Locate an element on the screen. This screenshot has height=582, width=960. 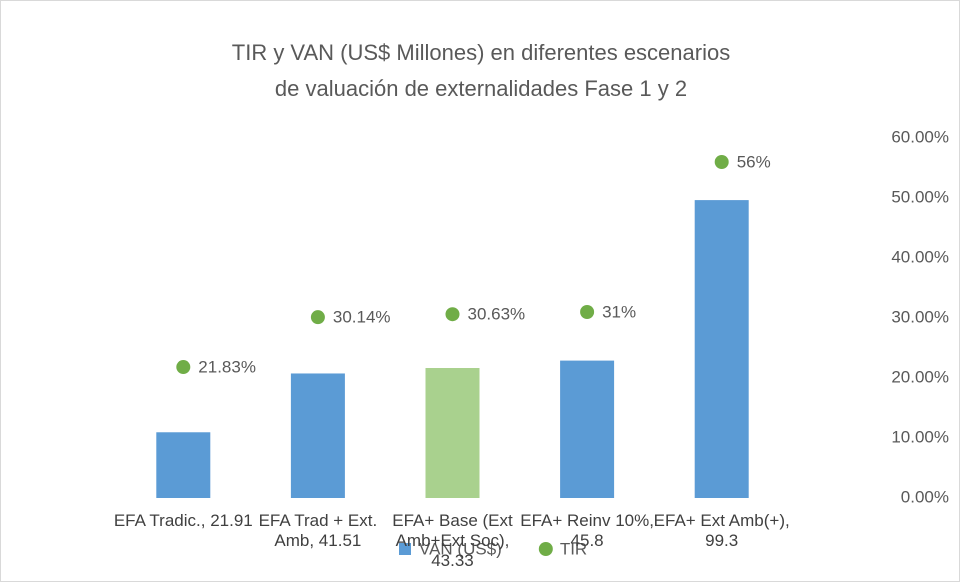
data-label: EFA+ Base (Ext Amb+Ext Soc), 43.33 is located at coordinates (452, 540).